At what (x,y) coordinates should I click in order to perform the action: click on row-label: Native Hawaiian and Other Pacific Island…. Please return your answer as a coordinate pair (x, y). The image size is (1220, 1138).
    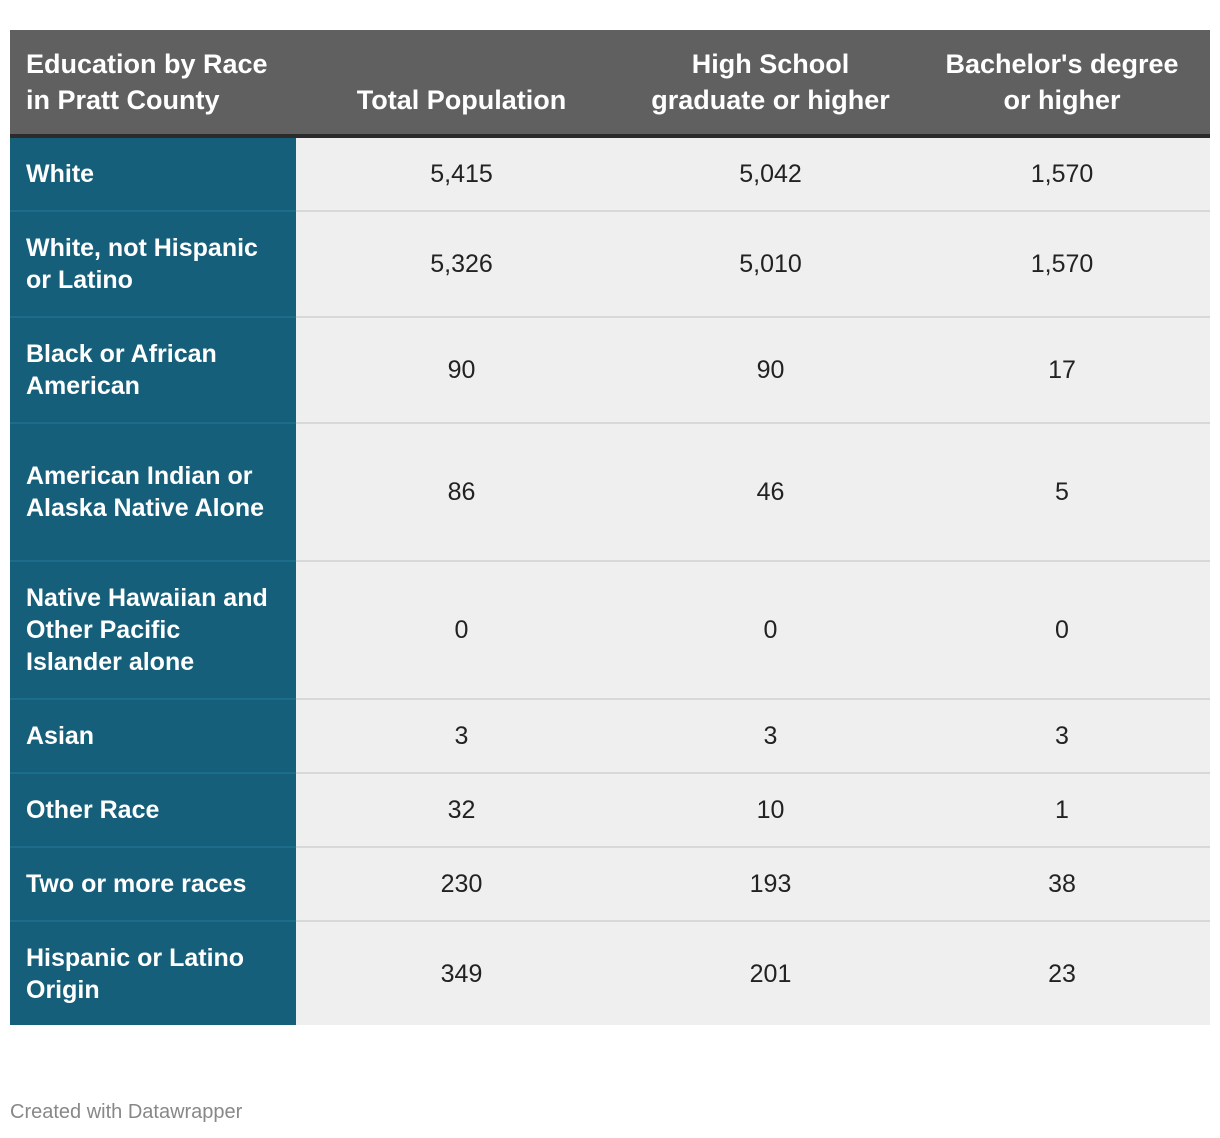
    Looking at the image, I should click on (153, 630).